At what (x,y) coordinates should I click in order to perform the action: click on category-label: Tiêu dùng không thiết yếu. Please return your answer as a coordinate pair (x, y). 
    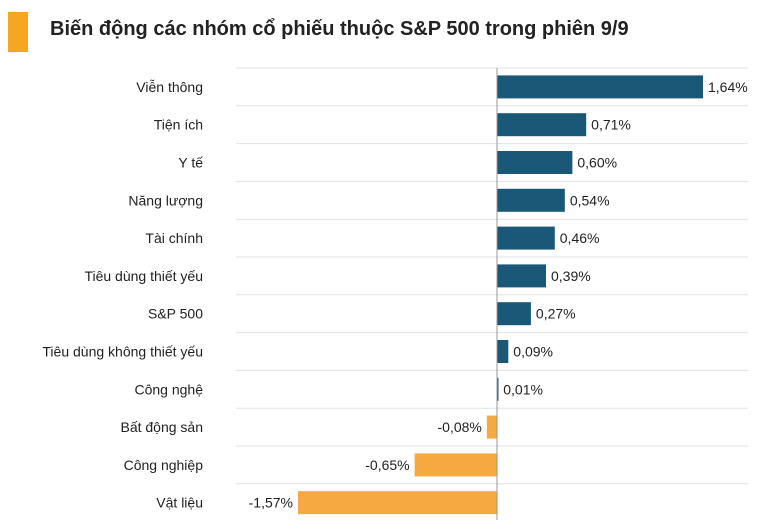
    Looking at the image, I should click on (122, 352).